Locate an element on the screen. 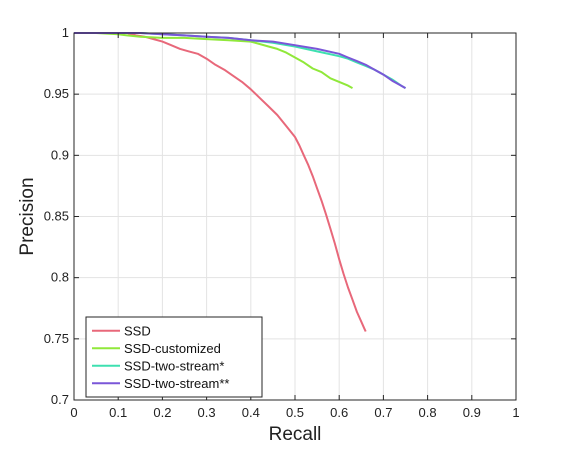 Image resolution: width=570 pixels, height=450 pixels. y-tick-label: 0.95 is located at coordinates (56, 93).